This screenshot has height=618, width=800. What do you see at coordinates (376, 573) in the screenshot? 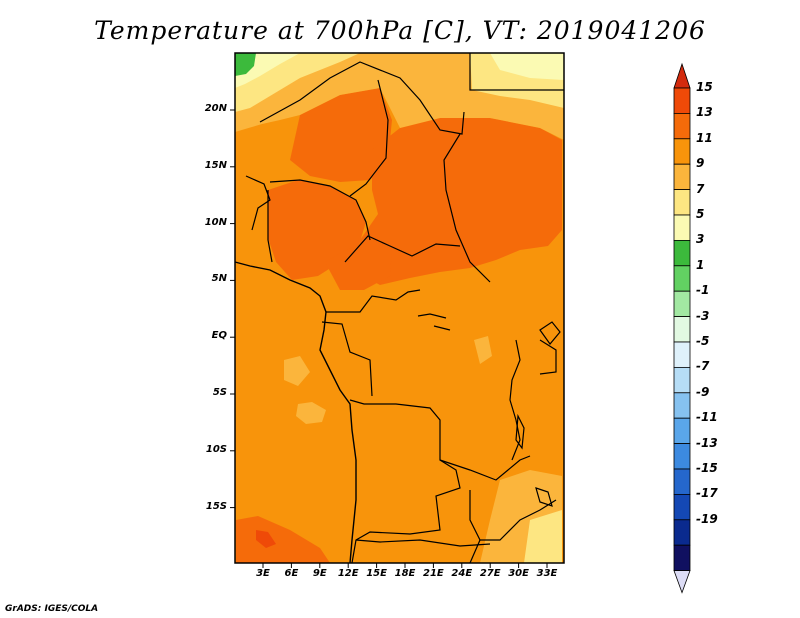
I see `lon-label: 15E` at bounding box center [376, 573].